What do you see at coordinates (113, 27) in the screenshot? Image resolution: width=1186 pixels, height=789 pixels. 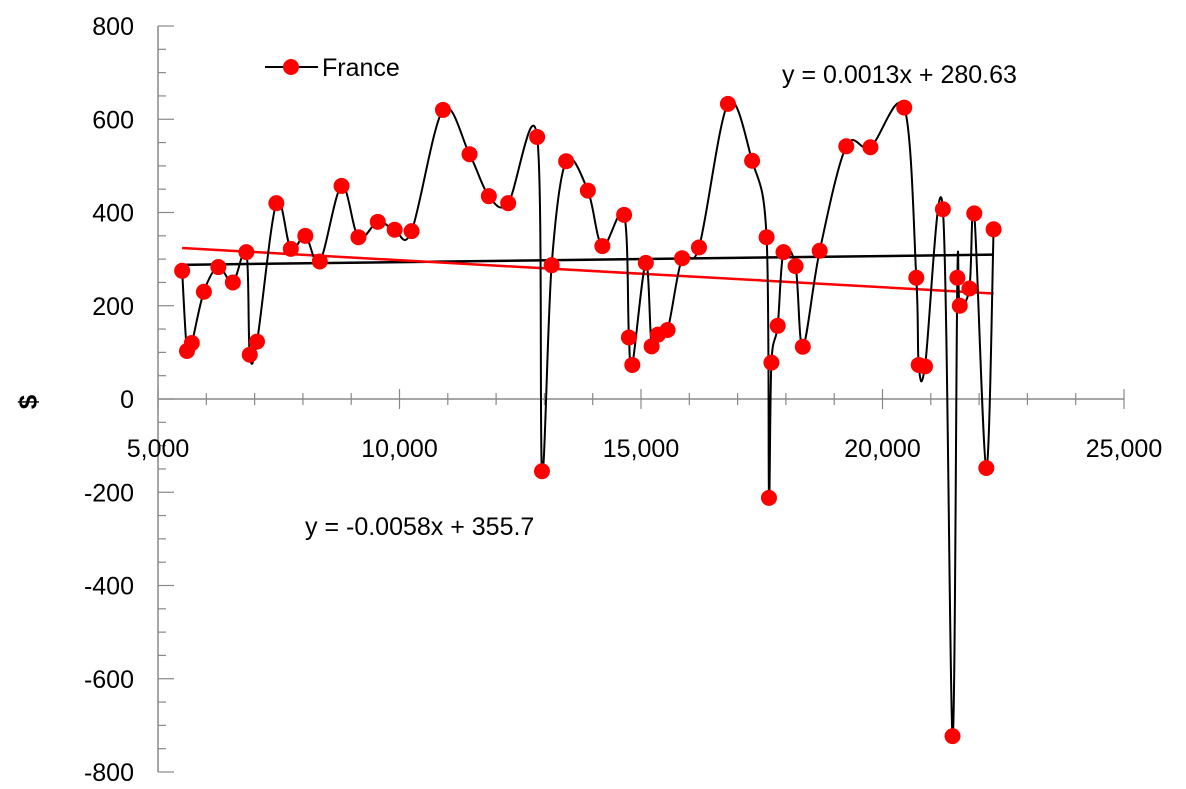 I see `y-tick-label: 800` at bounding box center [113, 27].